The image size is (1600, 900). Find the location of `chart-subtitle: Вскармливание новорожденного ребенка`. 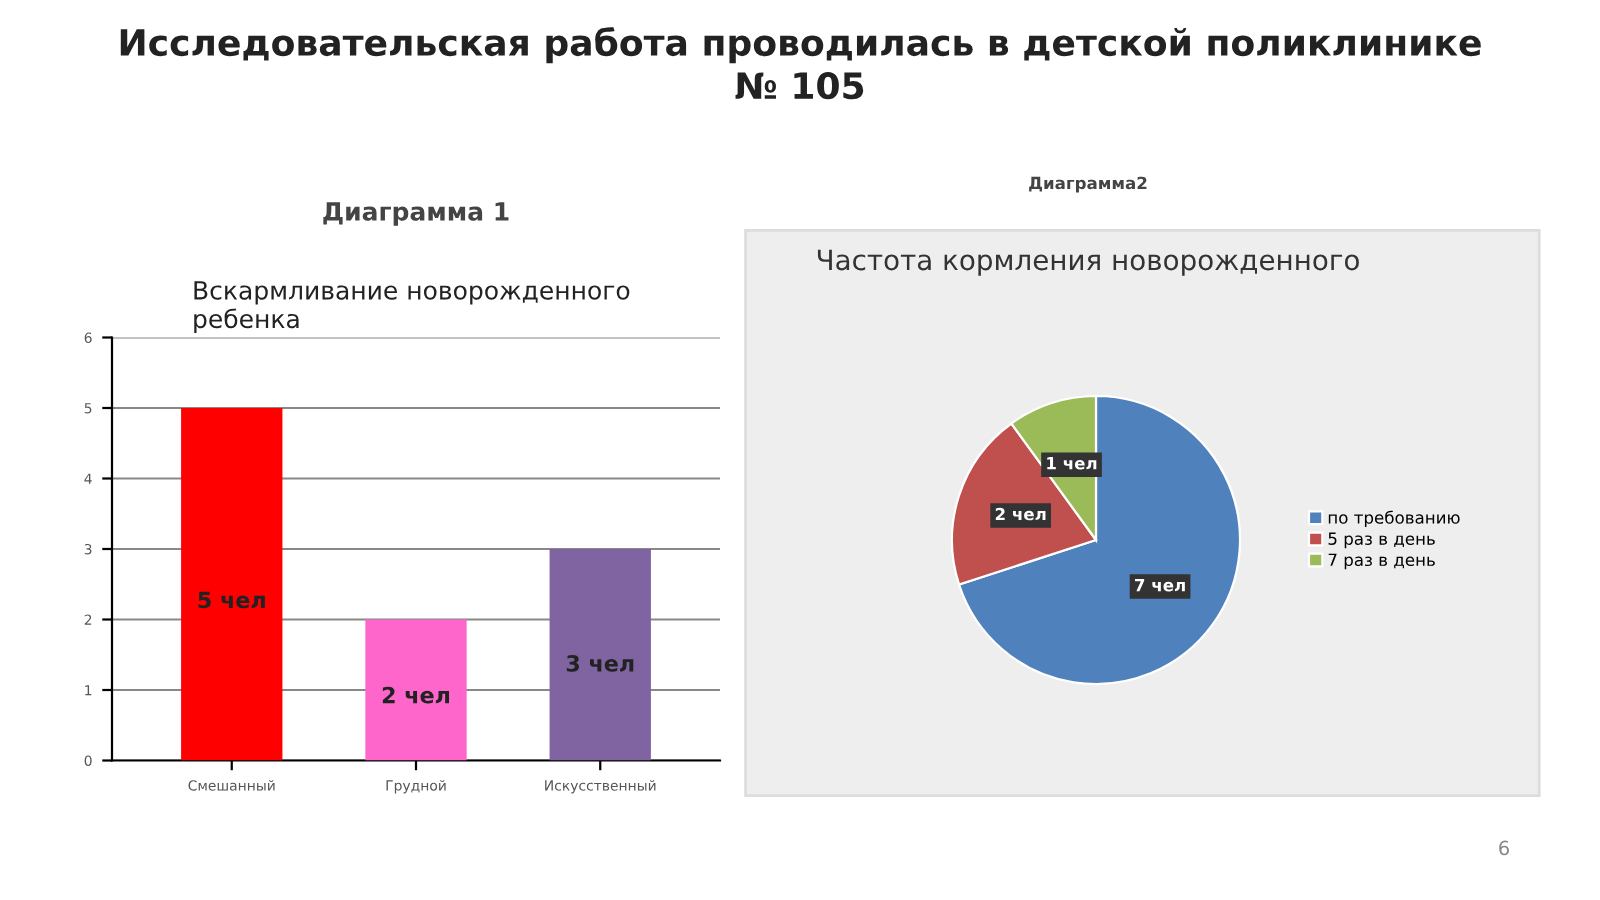

chart-subtitle: Вскармливание новорожденного ребенка is located at coordinates (412, 307).